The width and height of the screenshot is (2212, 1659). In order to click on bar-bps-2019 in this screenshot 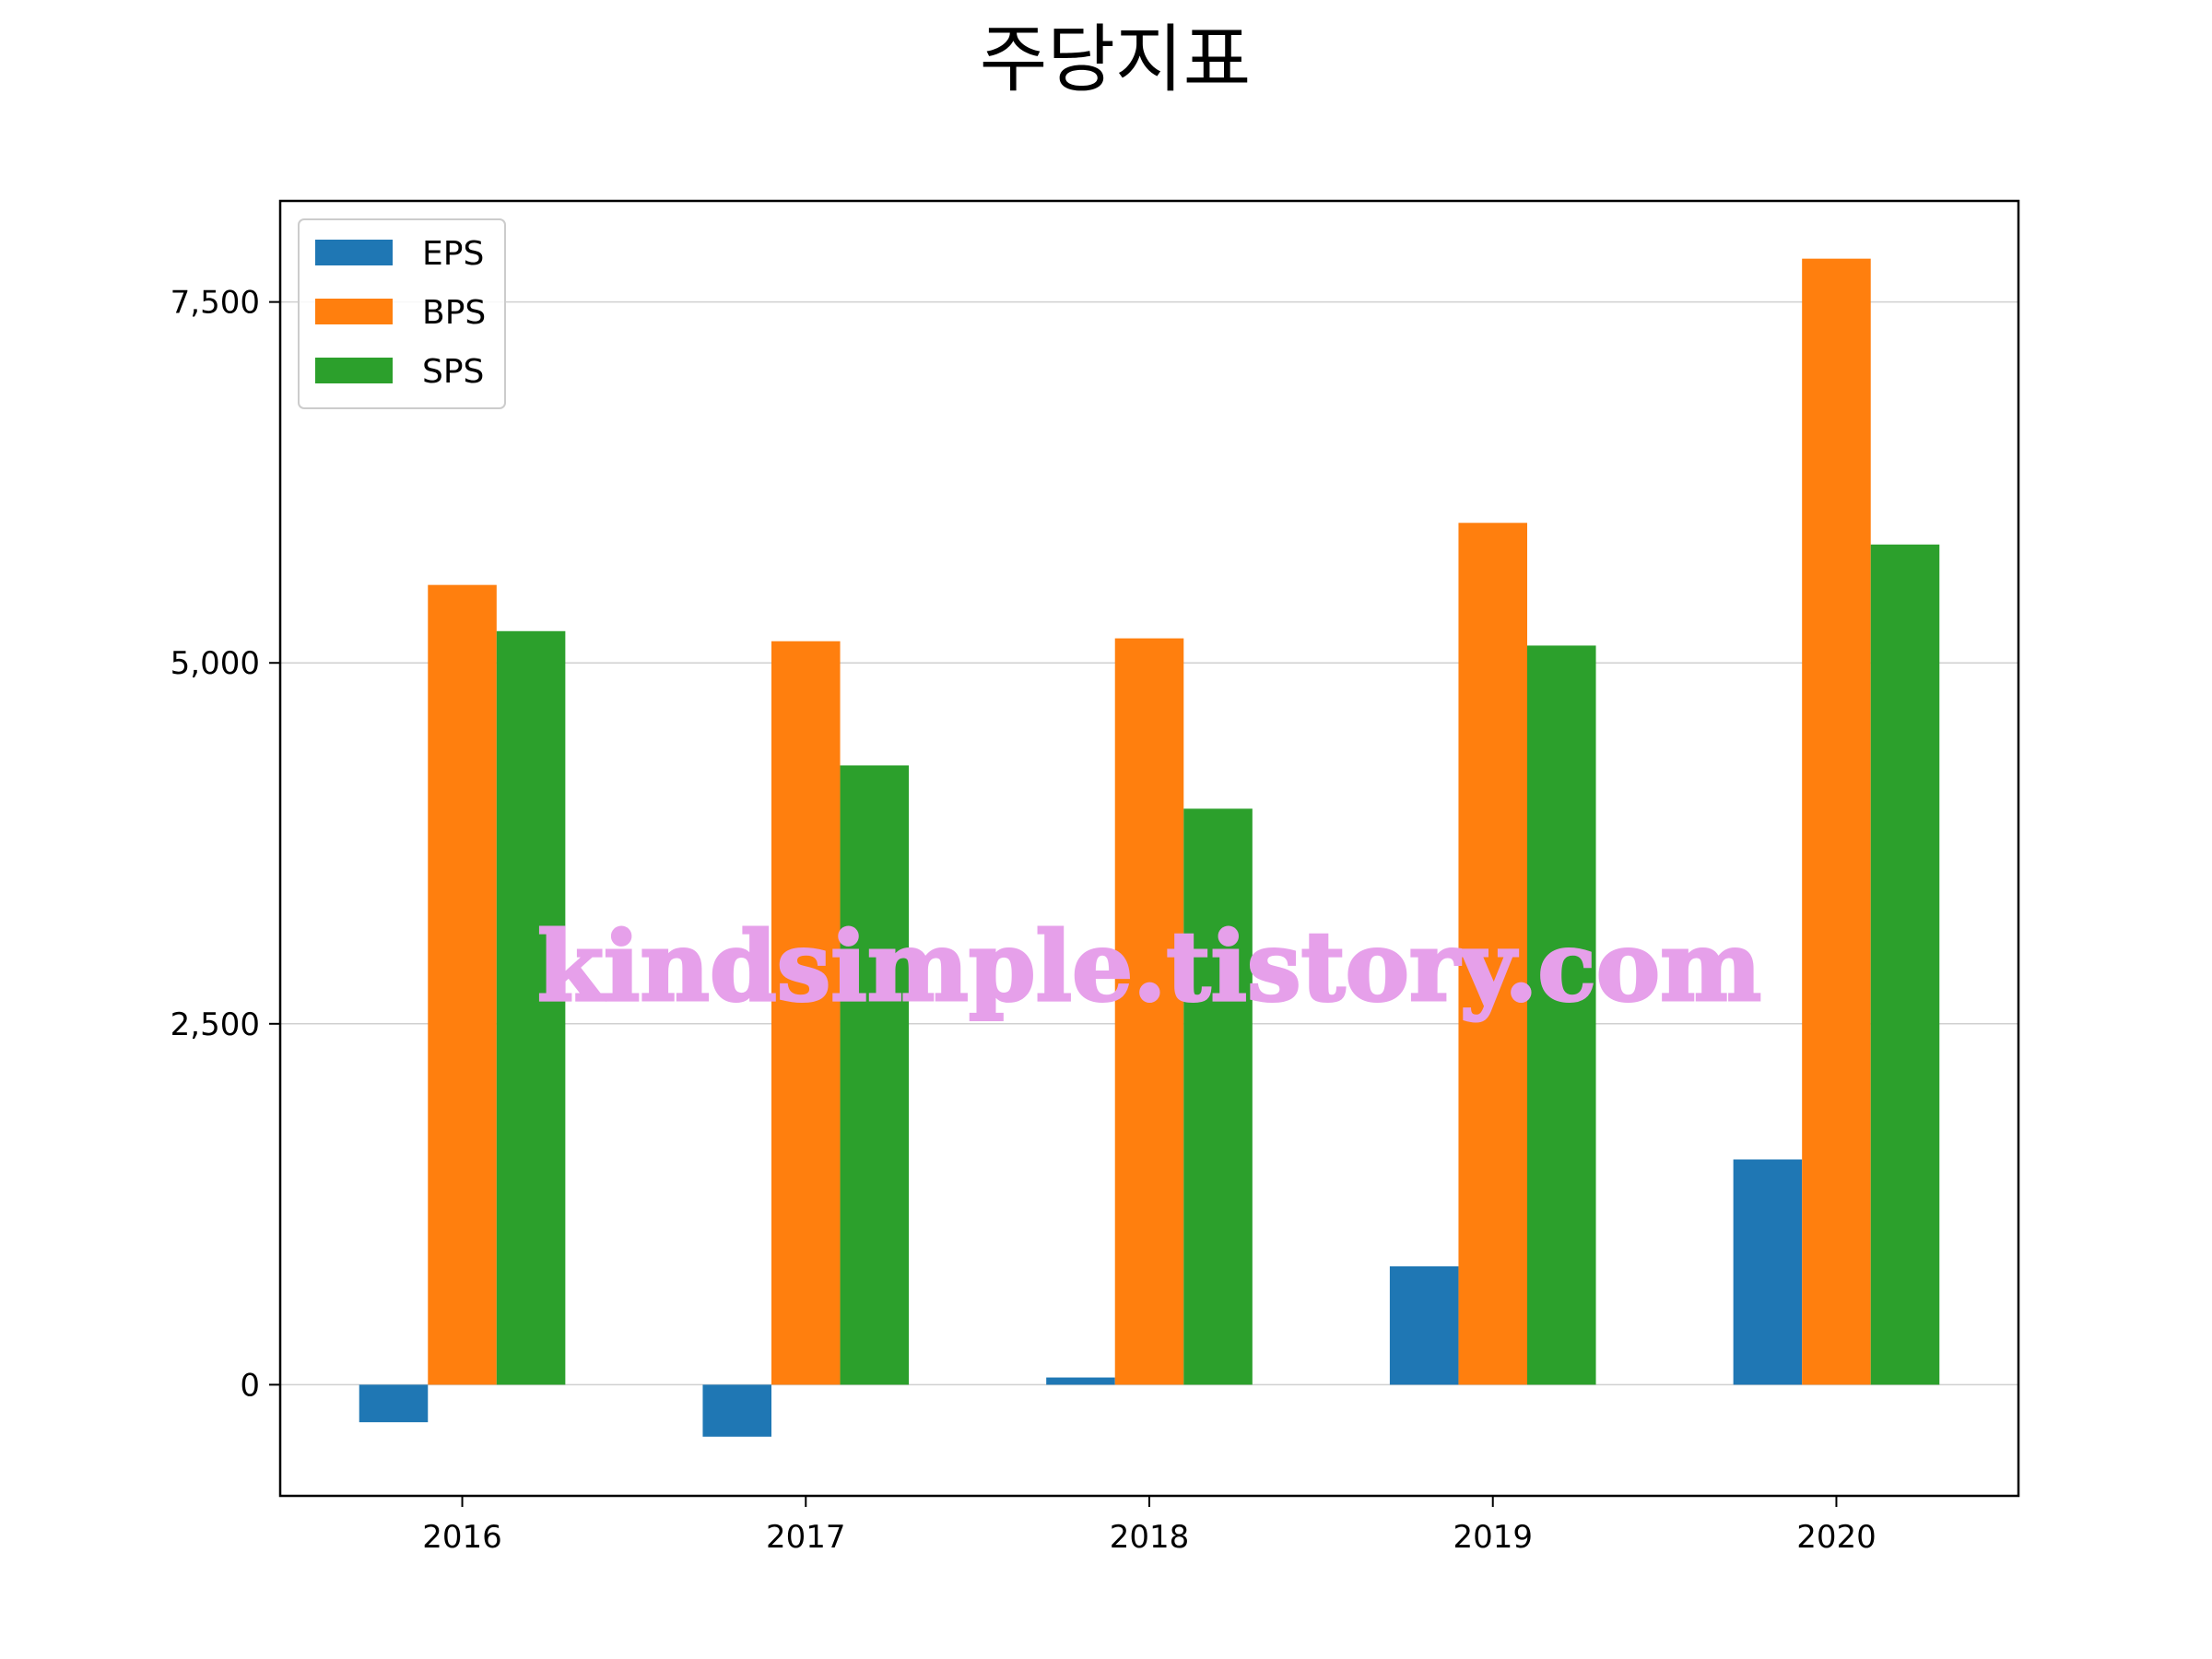, I will do `click(1492, 954)`.